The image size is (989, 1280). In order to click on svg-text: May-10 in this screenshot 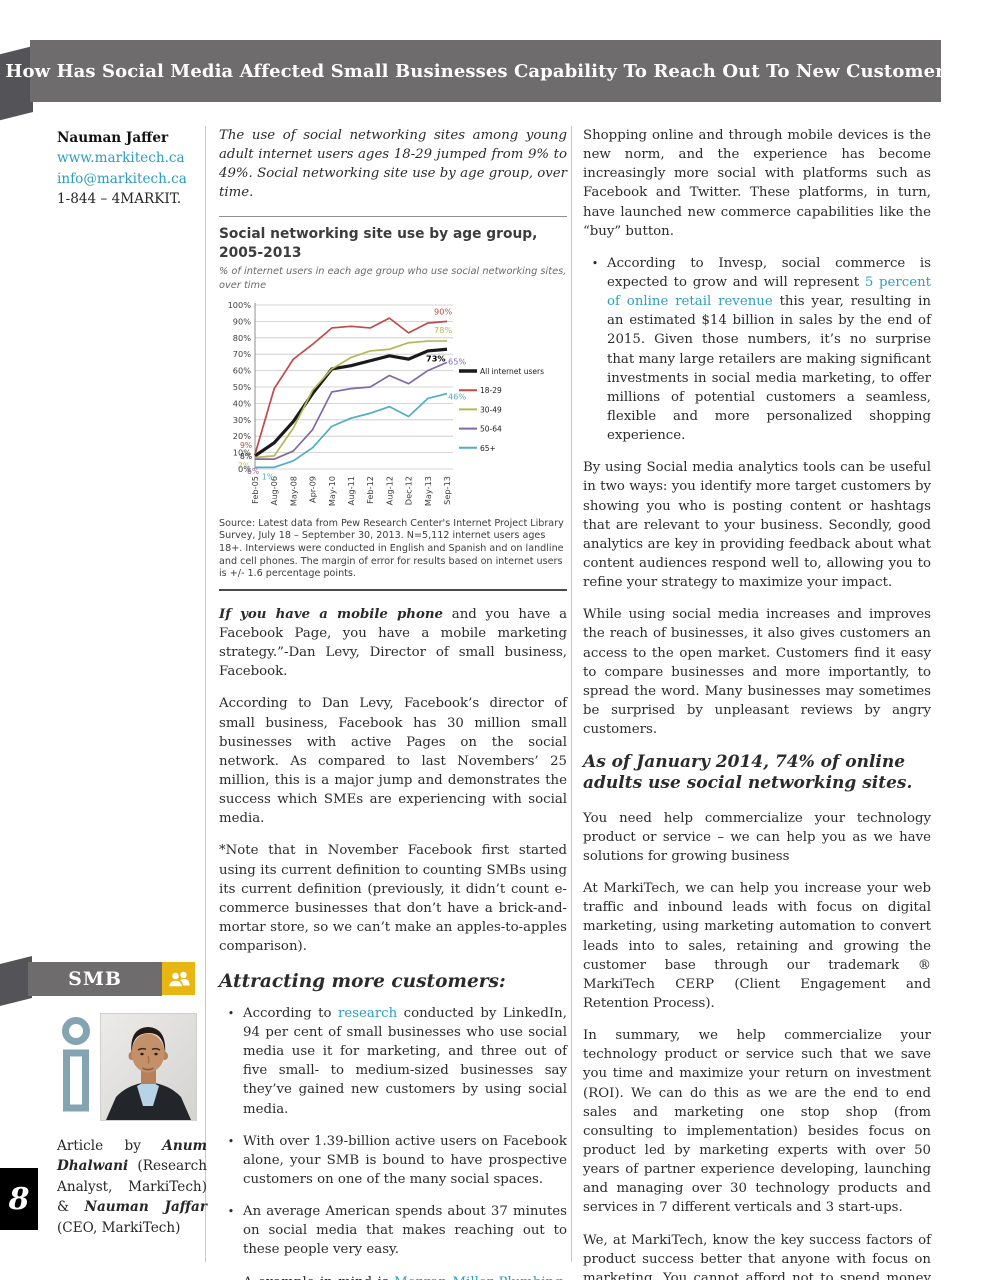, I will do `click(332, 491)`.